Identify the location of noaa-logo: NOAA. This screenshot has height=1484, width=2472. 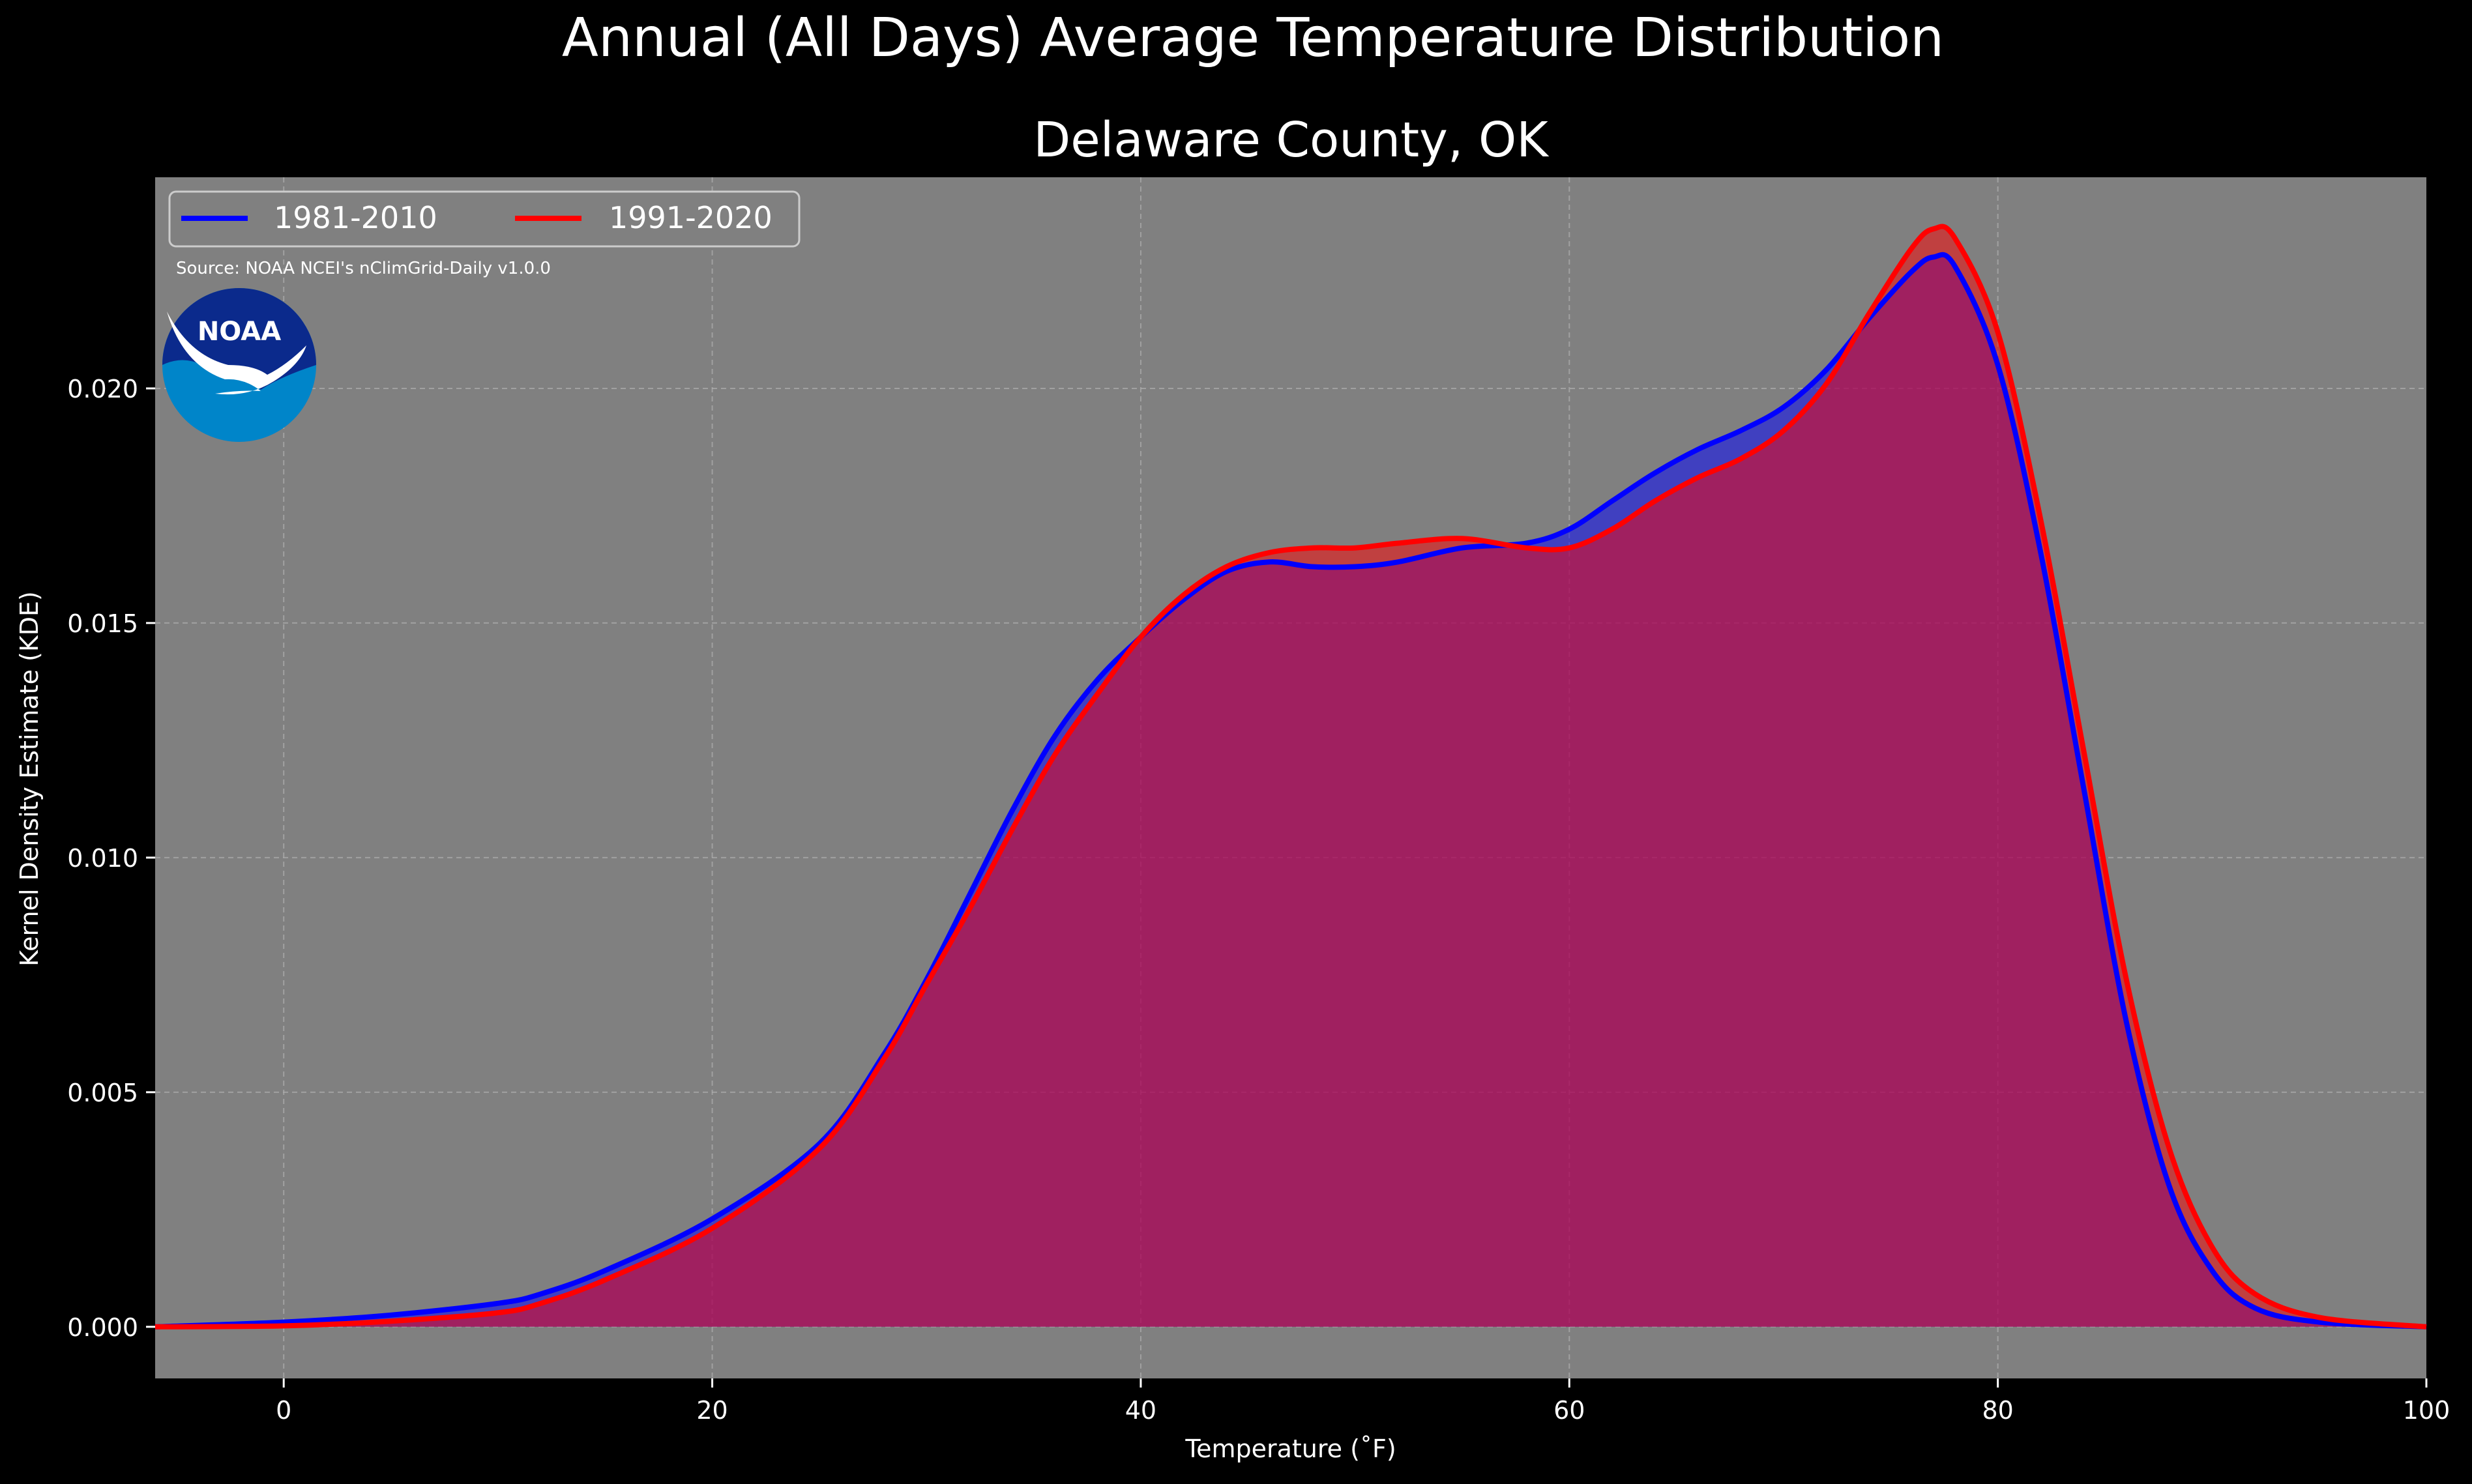
(239, 365).